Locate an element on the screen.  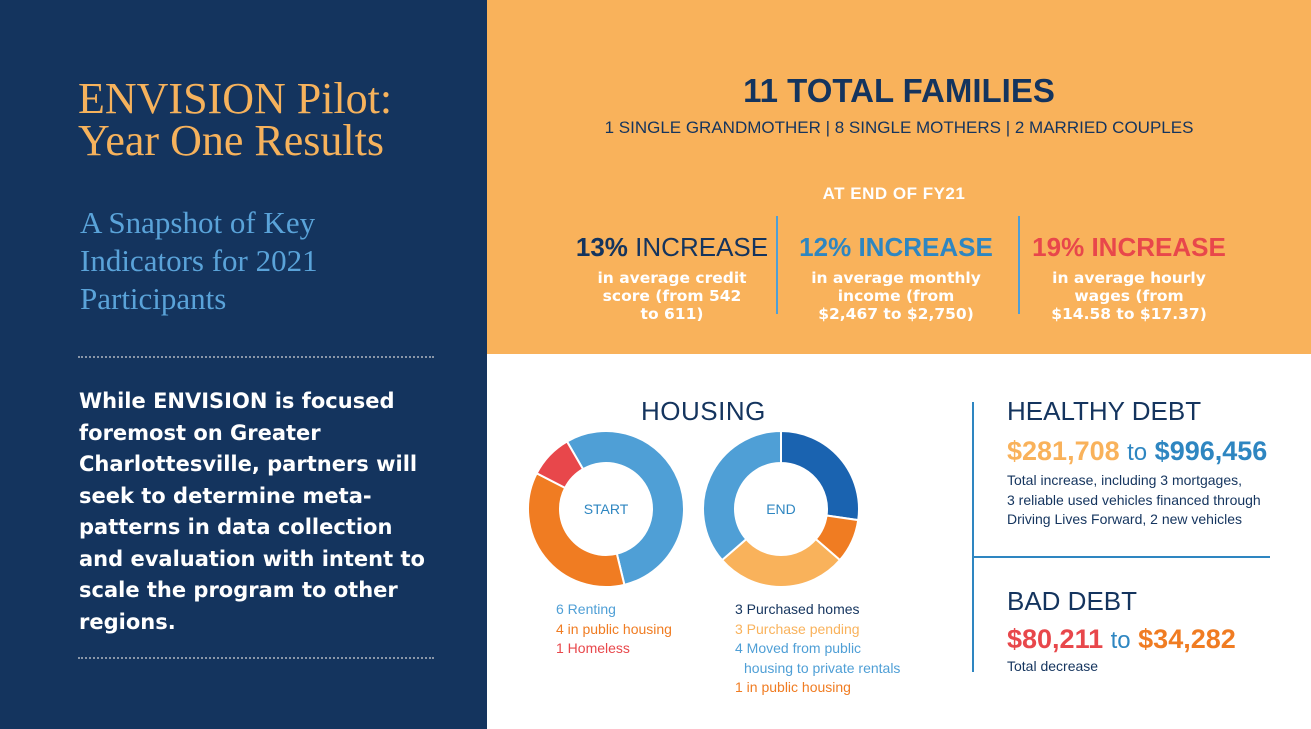
start-donut-chart is located at coordinates (606, 509).